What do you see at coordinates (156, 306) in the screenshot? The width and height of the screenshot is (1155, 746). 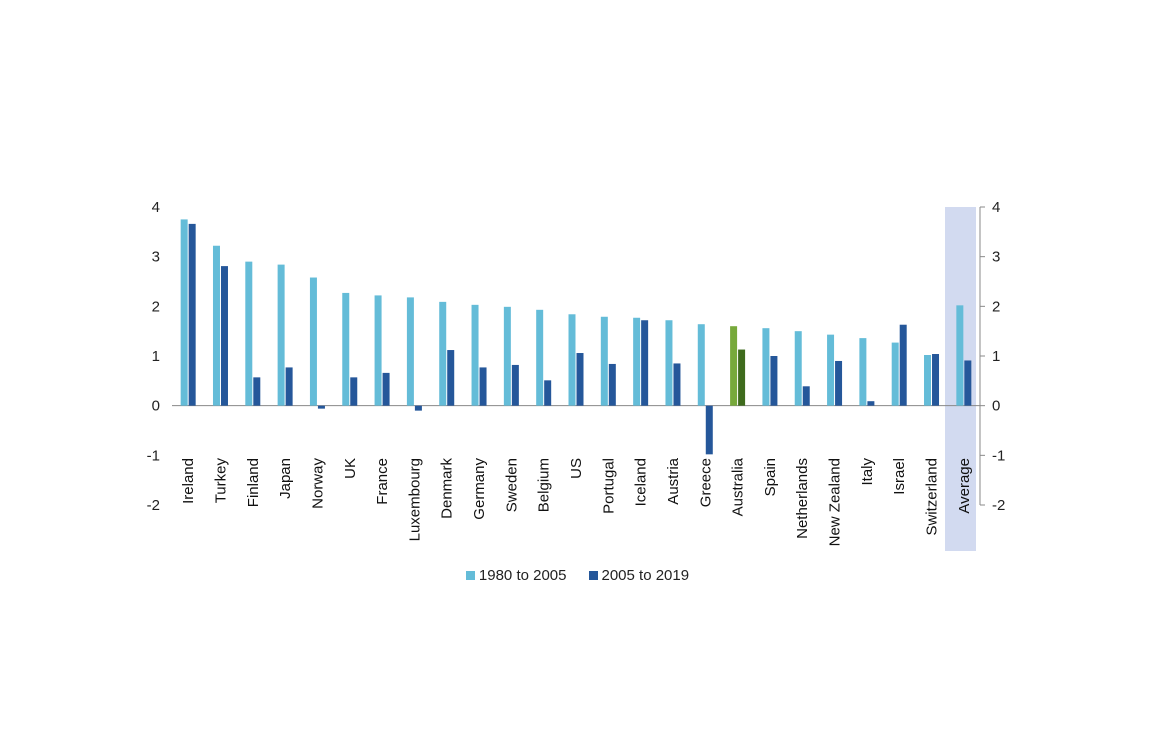 I see `y-tick-label: 2` at bounding box center [156, 306].